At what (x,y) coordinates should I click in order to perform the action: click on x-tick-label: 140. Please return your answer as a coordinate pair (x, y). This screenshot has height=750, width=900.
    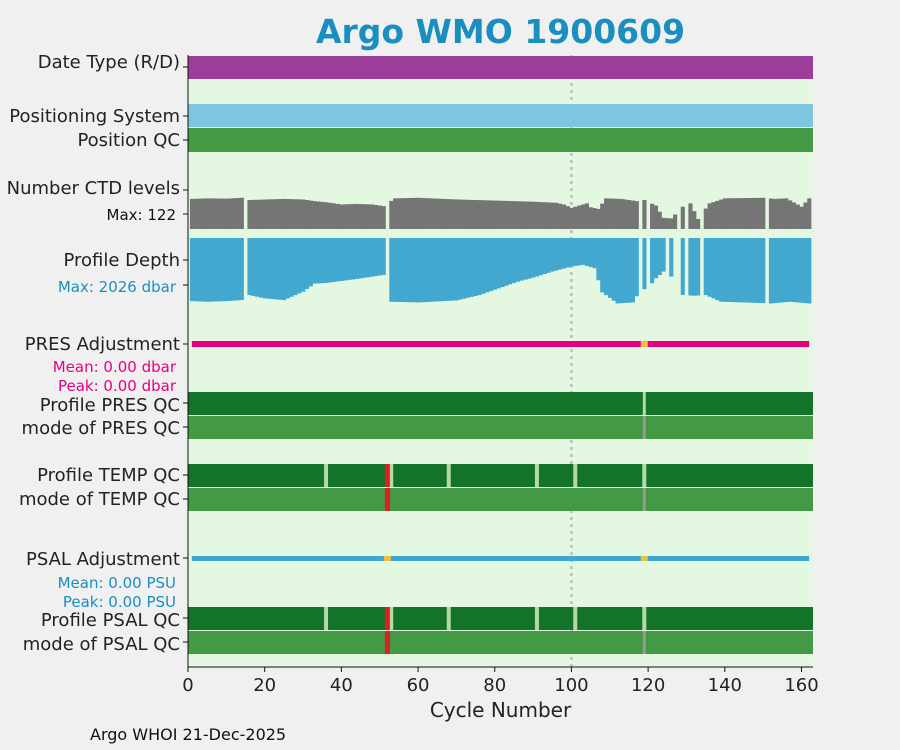
    Looking at the image, I should click on (725, 685).